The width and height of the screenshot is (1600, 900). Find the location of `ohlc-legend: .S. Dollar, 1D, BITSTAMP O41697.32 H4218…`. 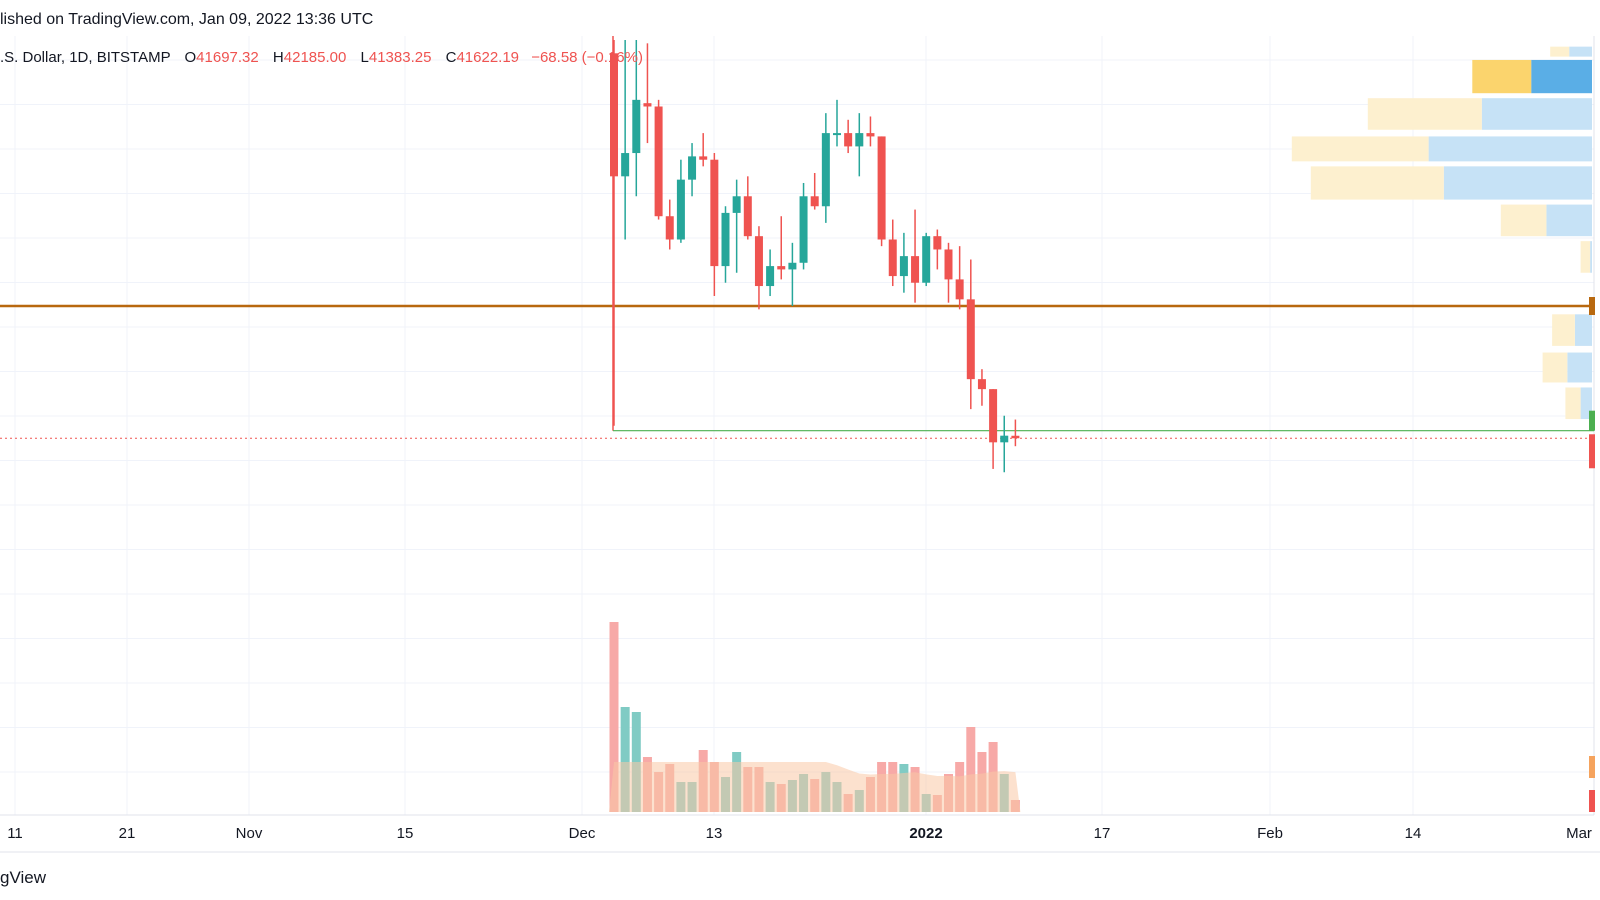

ohlc-legend: .S. Dollar, 1D, BITSTAMP O41697.32 H4218… is located at coordinates (321, 58).